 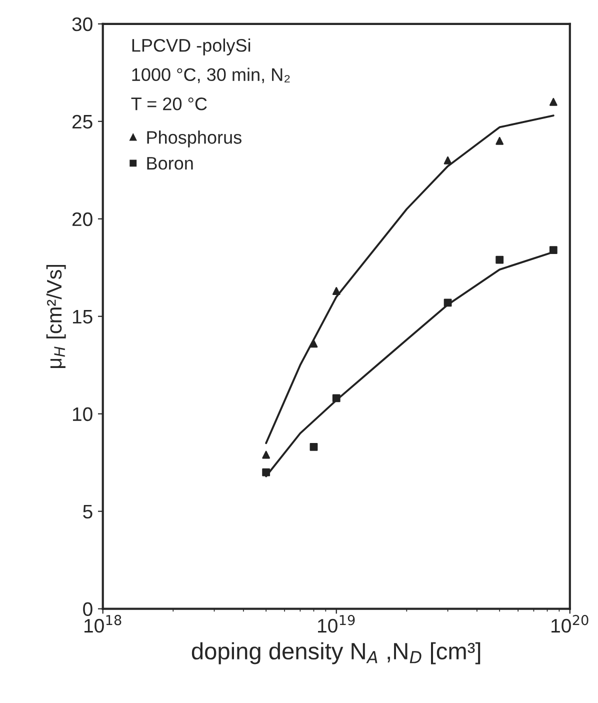 What do you see at coordinates (82, 219) in the screenshot?
I see `y-tick-label: 20` at bounding box center [82, 219].